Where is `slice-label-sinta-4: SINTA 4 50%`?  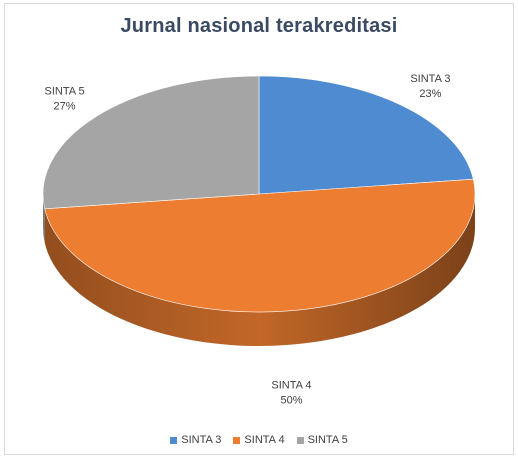 slice-label-sinta-4: SINTA 4 50% is located at coordinates (291, 392).